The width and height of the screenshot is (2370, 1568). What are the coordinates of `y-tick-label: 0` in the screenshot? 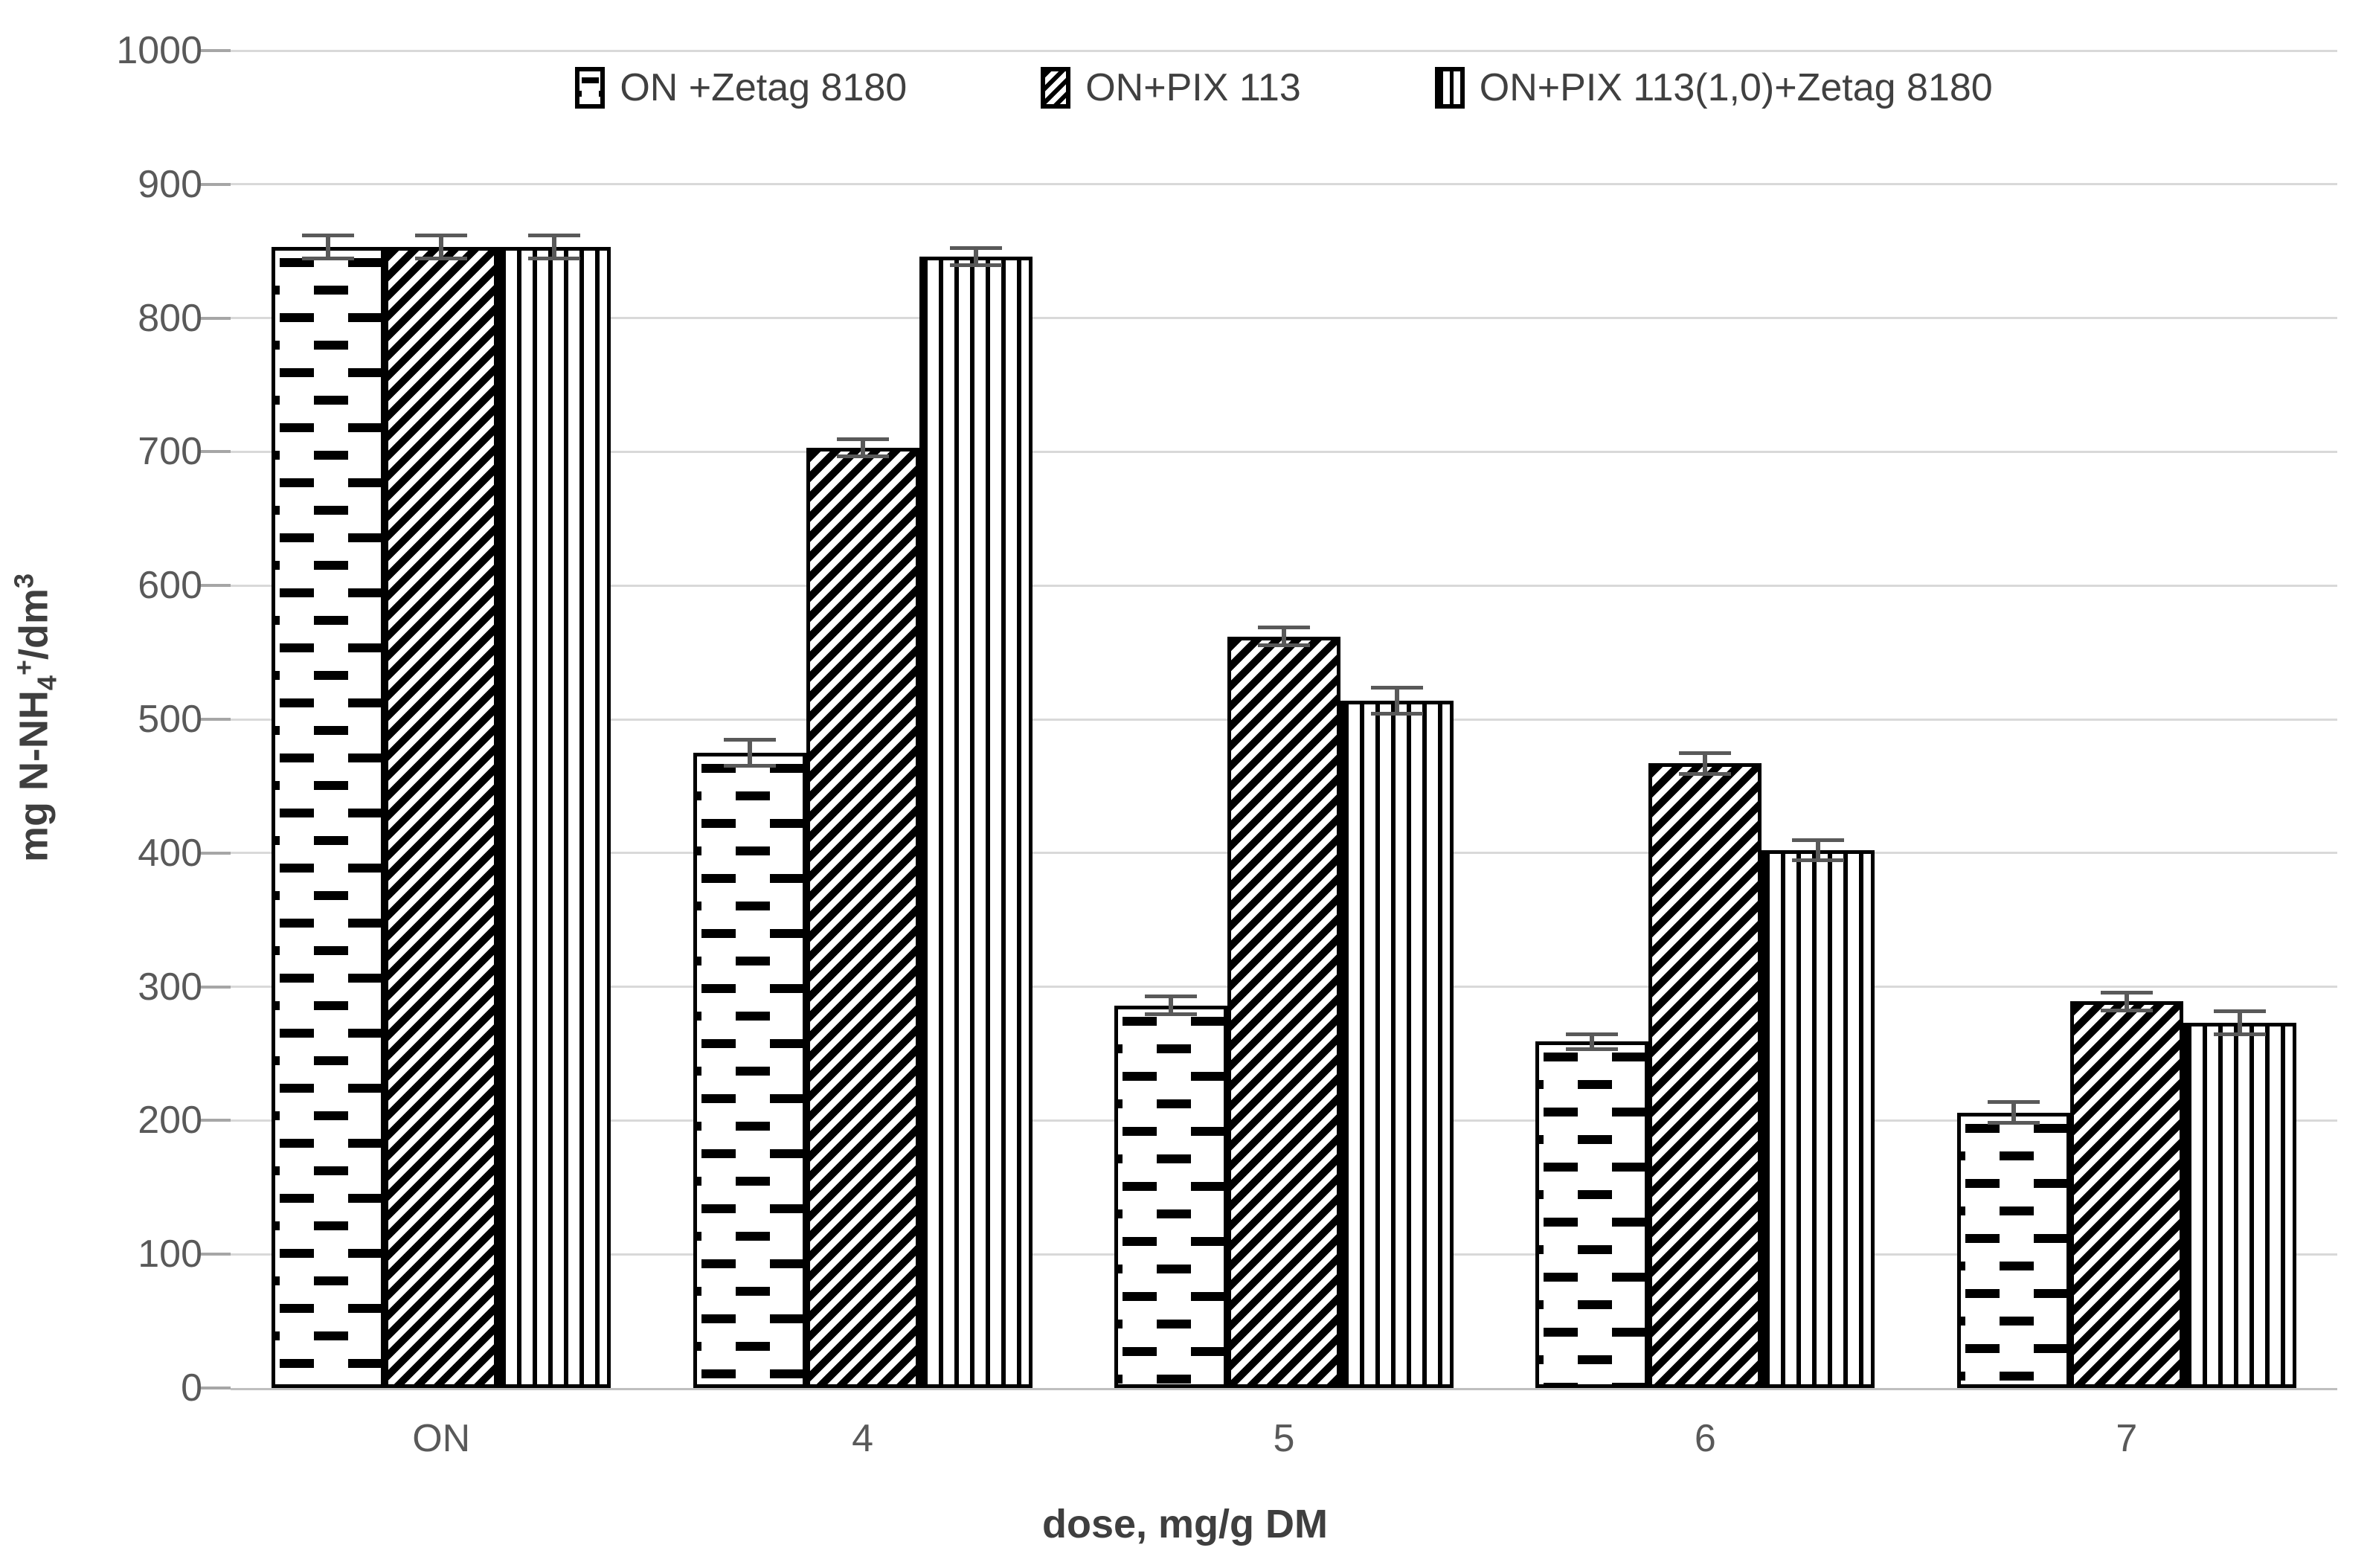 It's located at (191, 1388).